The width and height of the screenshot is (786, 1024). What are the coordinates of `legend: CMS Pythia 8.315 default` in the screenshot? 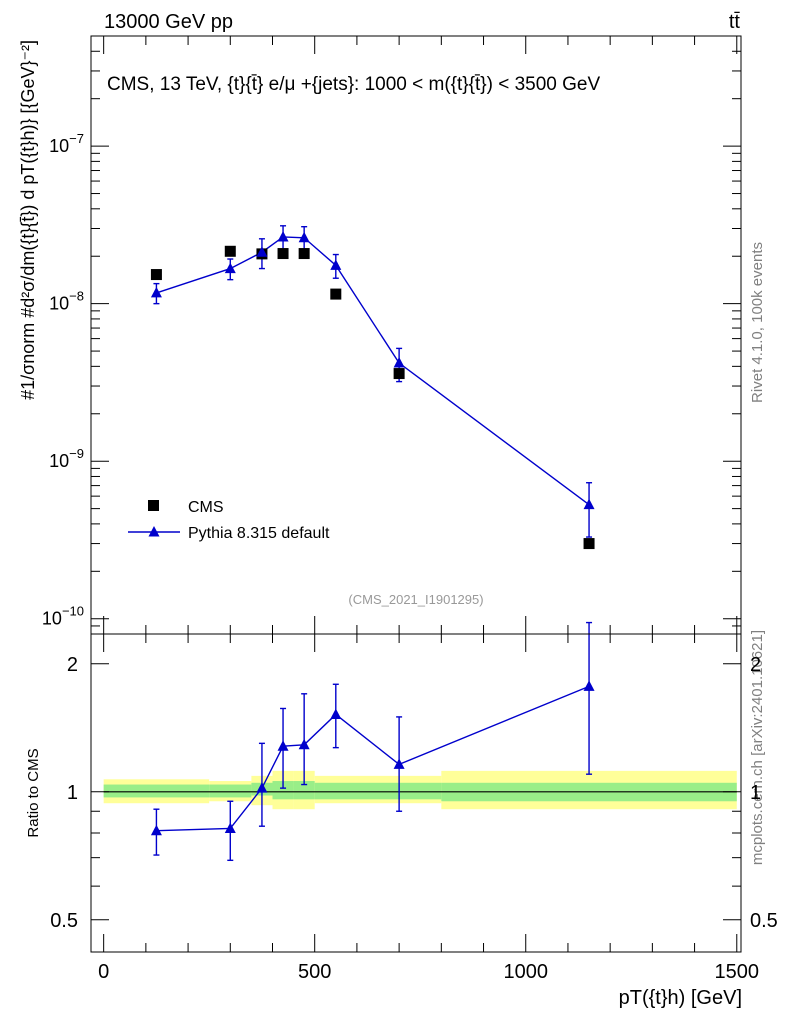 It's located at (229, 520).